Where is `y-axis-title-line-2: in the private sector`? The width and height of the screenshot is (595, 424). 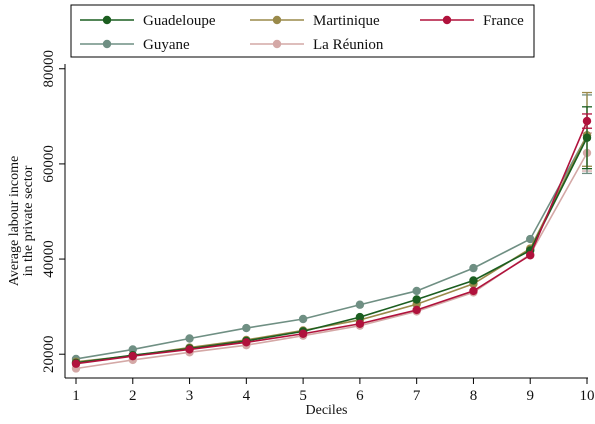 y-axis-title-line-2: in the private sector is located at coordinates (28, 220).